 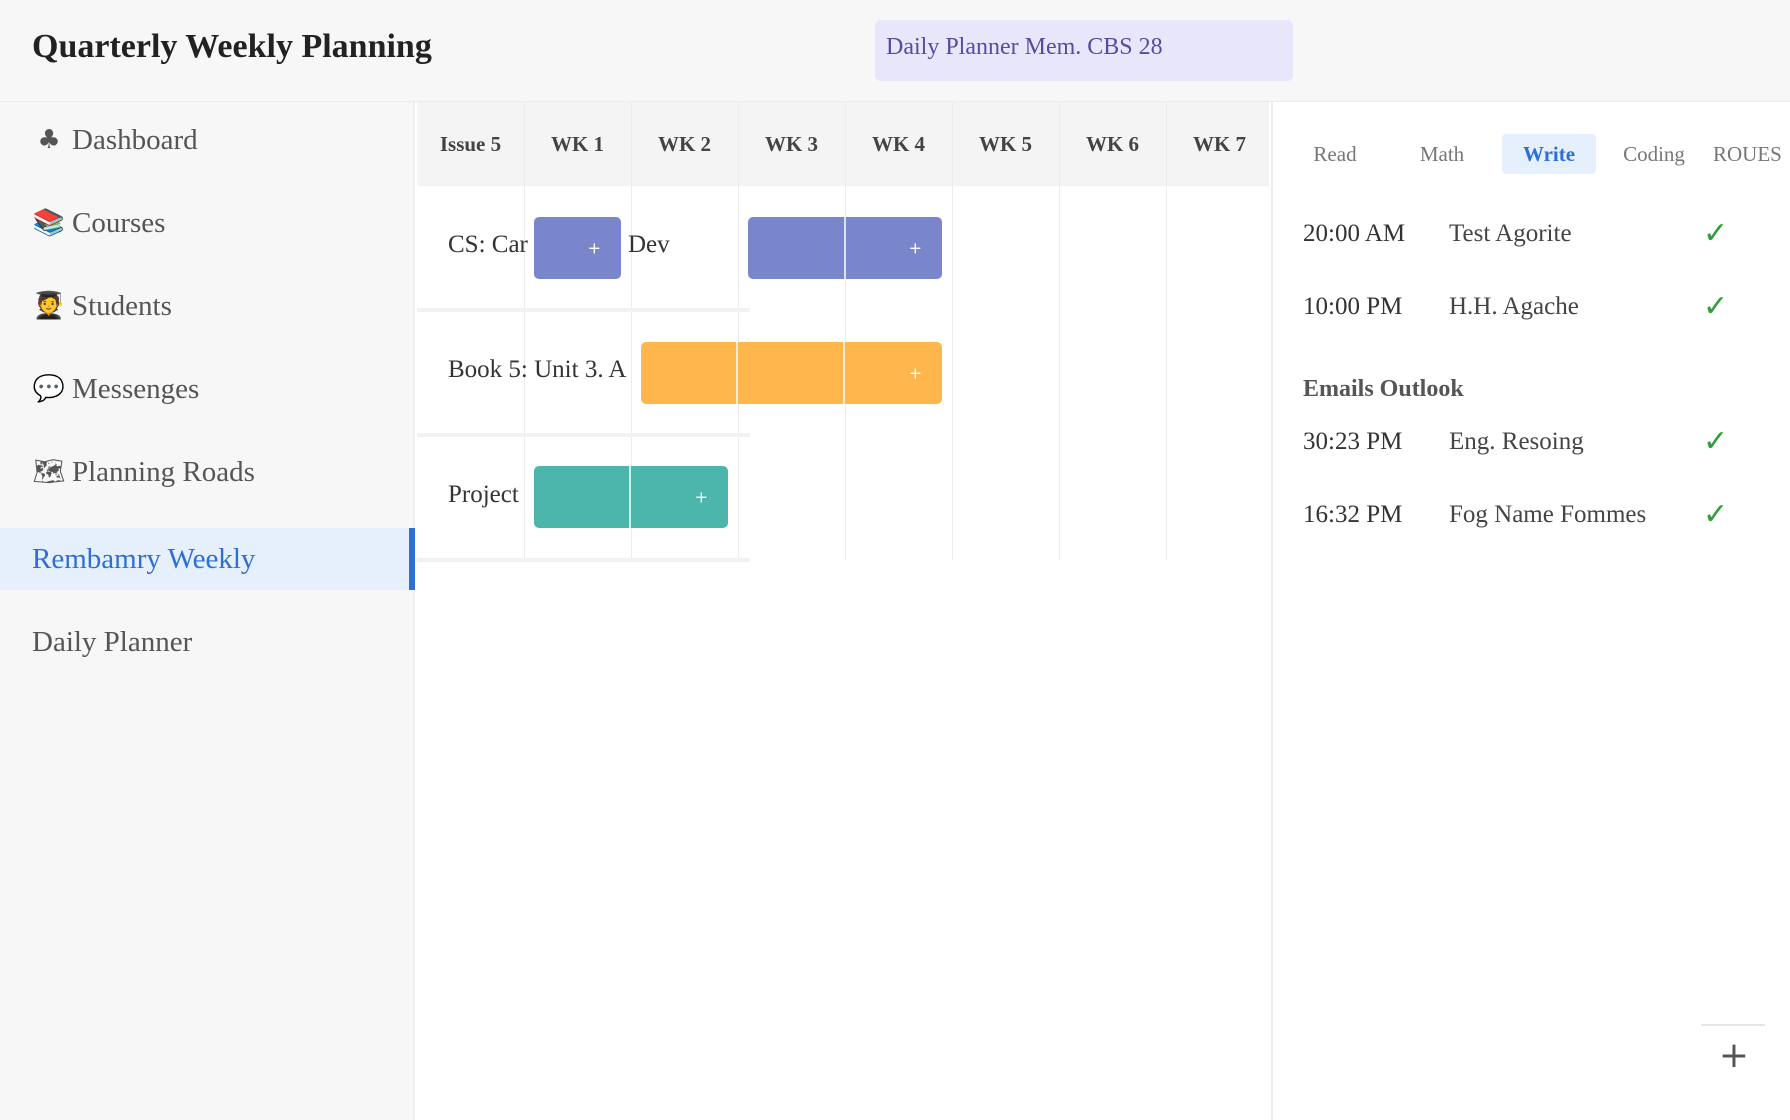 I want to click on column-header: WK 2, so click(x=684, y=143).